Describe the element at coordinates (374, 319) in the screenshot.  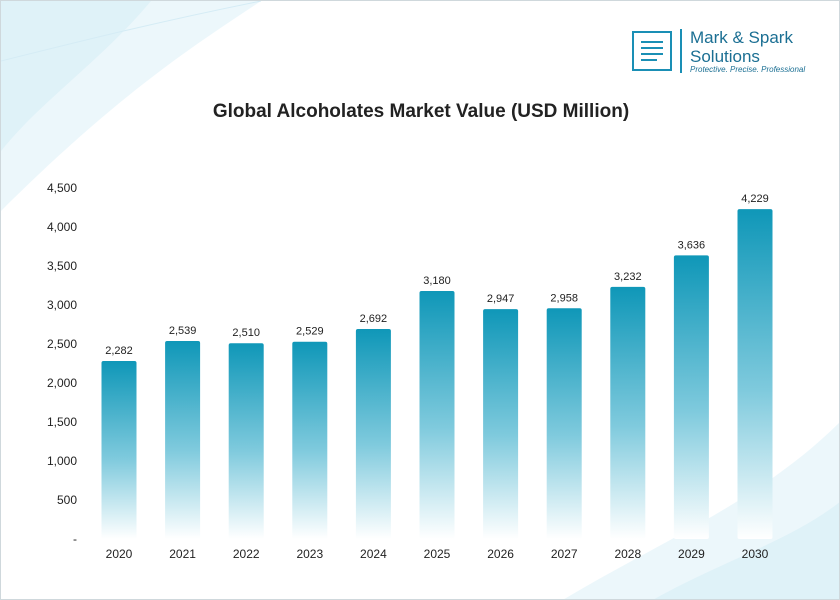
I see `data-label-2024: 2,692` at that location.